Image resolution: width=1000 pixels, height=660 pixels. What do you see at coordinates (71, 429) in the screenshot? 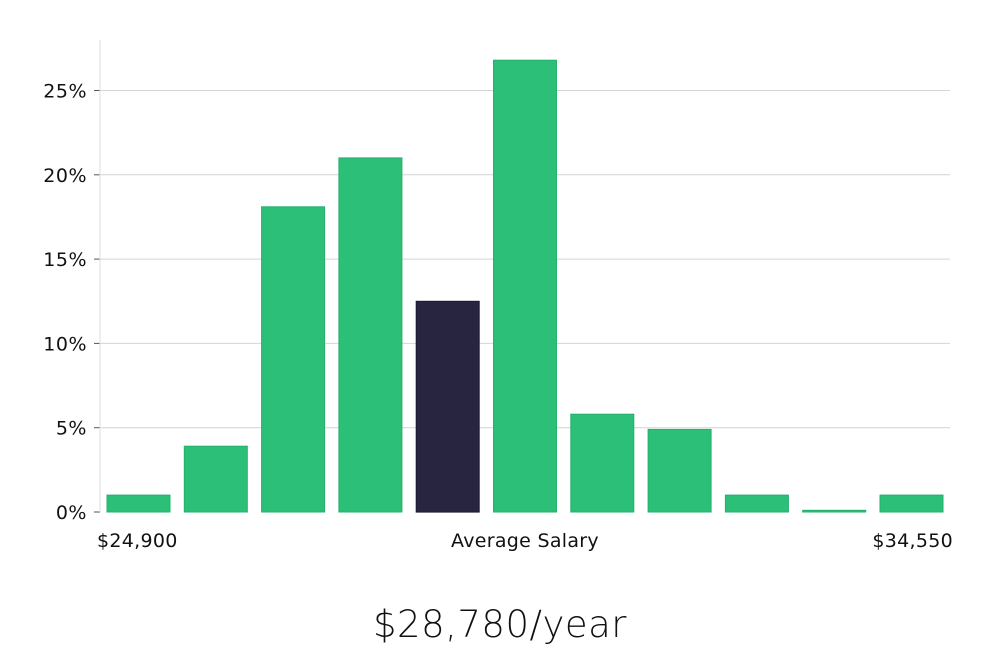
I see `y-tick-label: 5%` at bounding box center [71, 429].